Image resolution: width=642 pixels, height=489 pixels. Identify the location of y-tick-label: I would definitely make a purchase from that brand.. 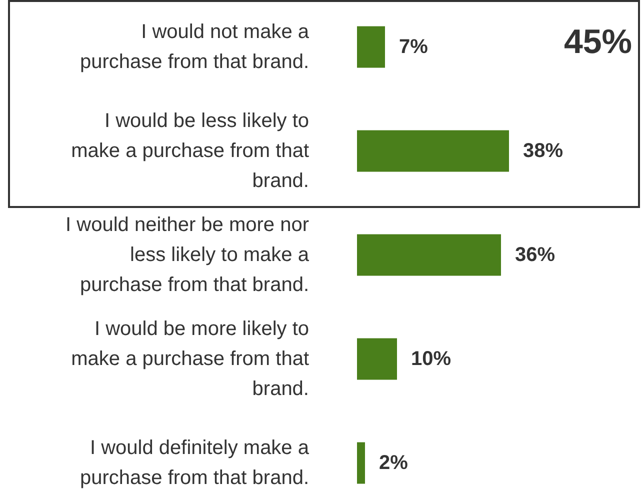
(195, 463).